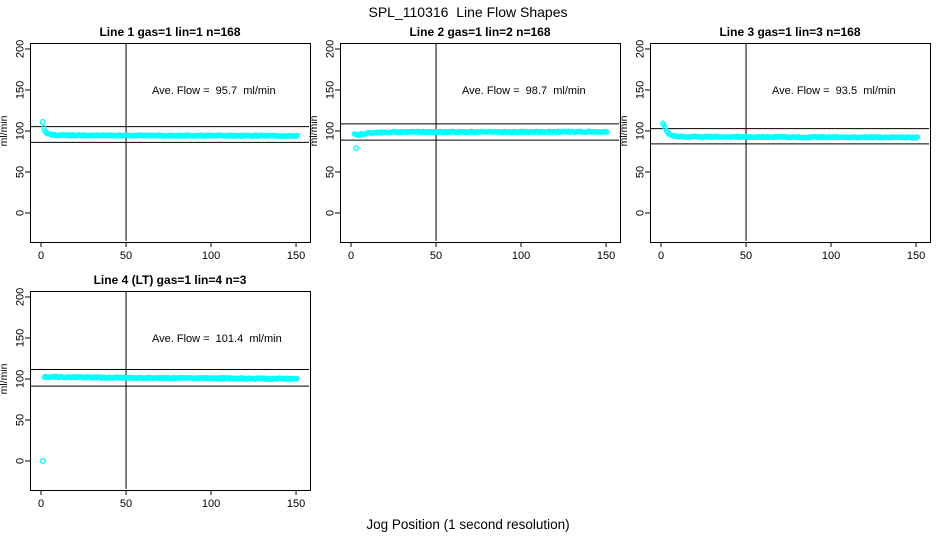 The height and width of the screenshot is (540, 936). Describe the element at coordinates (468, 524) in the screenshot. I see `x-axis-label: Jog Position (1 second resolution)` at that location.